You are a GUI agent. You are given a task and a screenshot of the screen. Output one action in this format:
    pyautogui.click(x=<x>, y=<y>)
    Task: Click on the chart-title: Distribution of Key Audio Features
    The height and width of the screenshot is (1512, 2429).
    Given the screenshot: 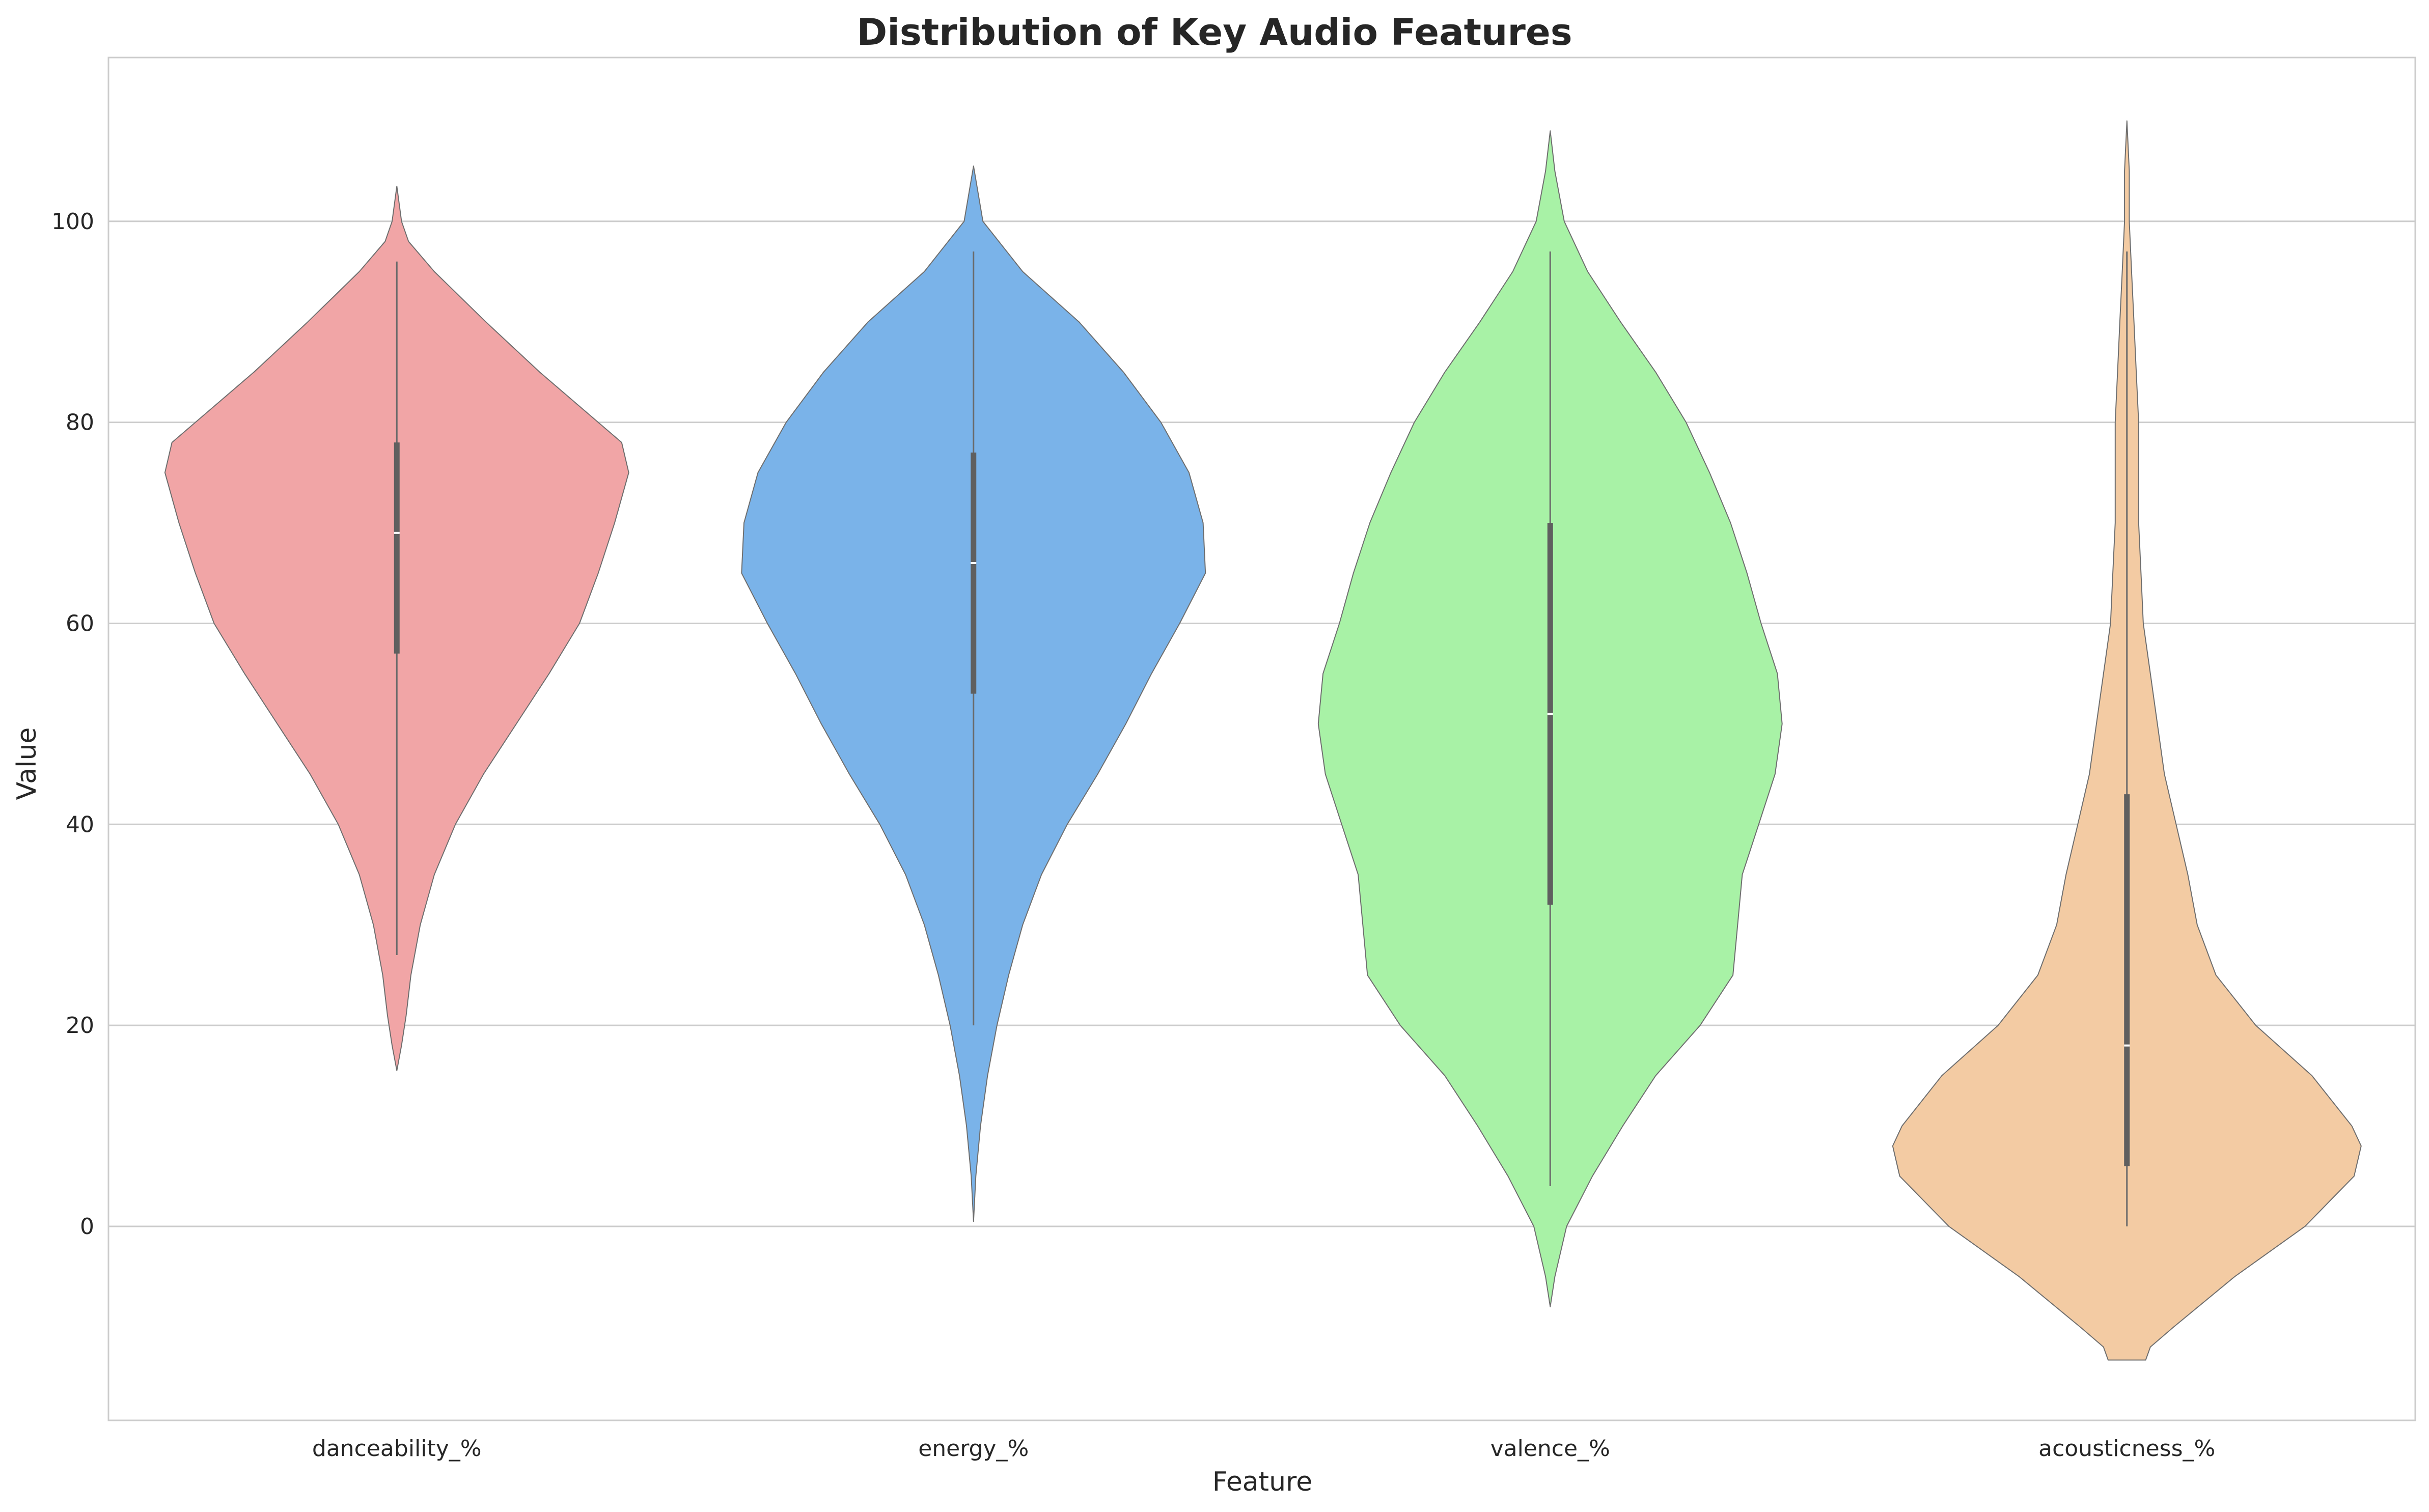 What is the action you would take?
    pyautogui.click(x=1214, y=32)
    